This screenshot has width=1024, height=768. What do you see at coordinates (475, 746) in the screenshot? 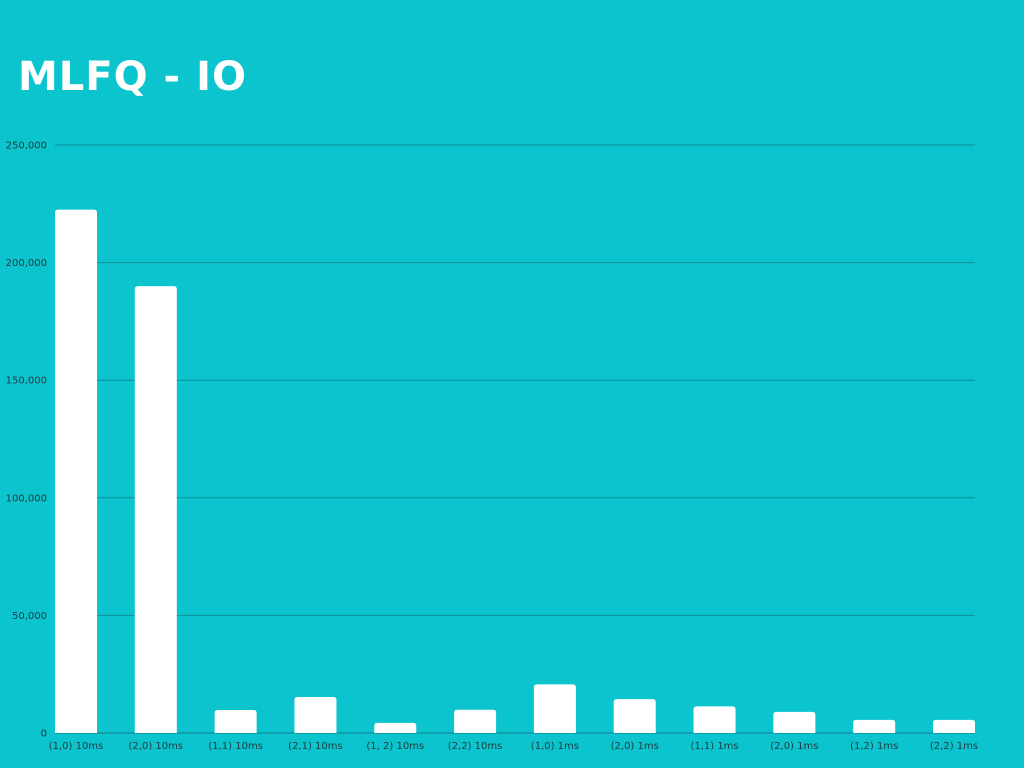
I see `x-tick-label: (2,2) 10ms` at bounding box center [475, 746].